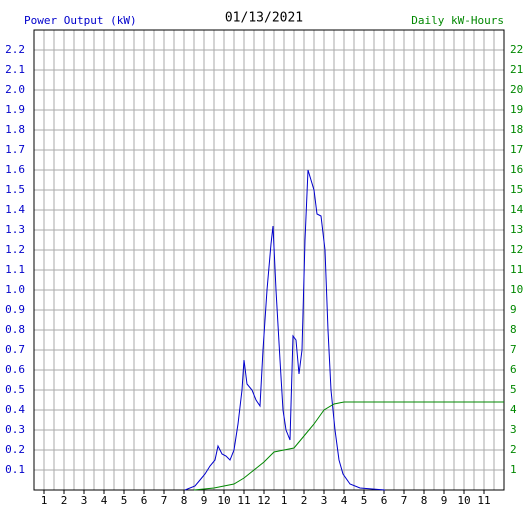  I want to click on y2-tick-label: 2, so click(513, 449).